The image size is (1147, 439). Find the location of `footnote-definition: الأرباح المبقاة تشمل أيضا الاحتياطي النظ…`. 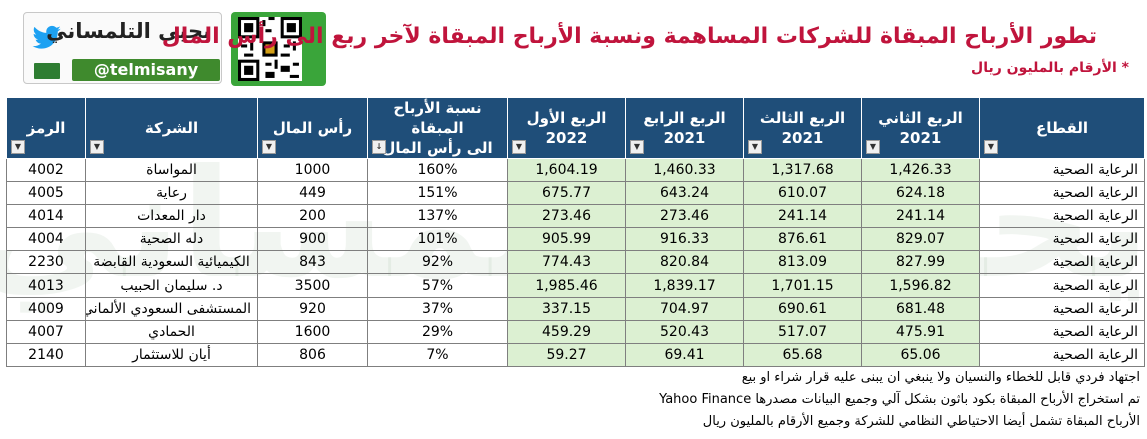

footnote-definition: الأرباح المبقاة تشمل أيضا الاحتياطي النظ… is located at coordinates (921, 421).